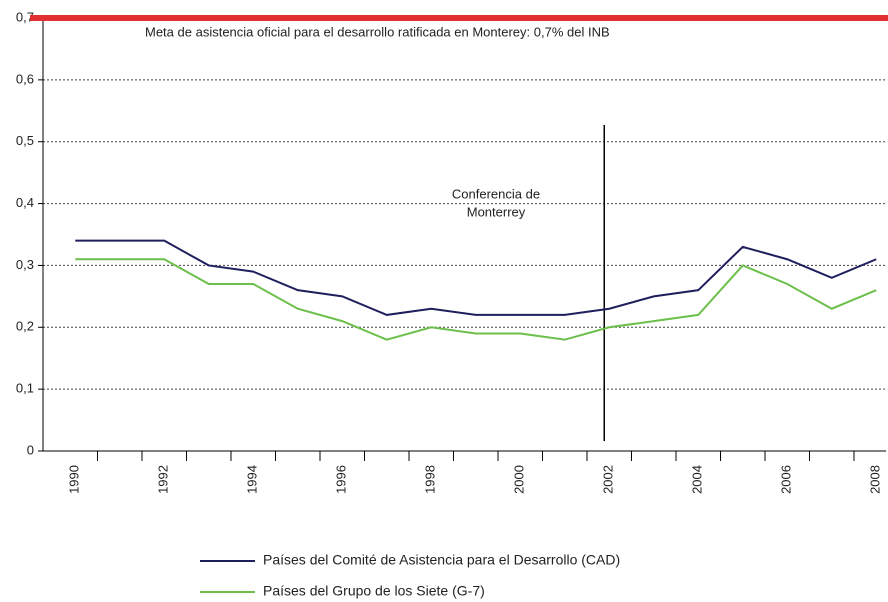 This screenshot has height=602, width=888. What do you see at coordinates (341, 479) in the screenshot?
I see `x-tick-label: 1996` at bounding box center [341, 479].